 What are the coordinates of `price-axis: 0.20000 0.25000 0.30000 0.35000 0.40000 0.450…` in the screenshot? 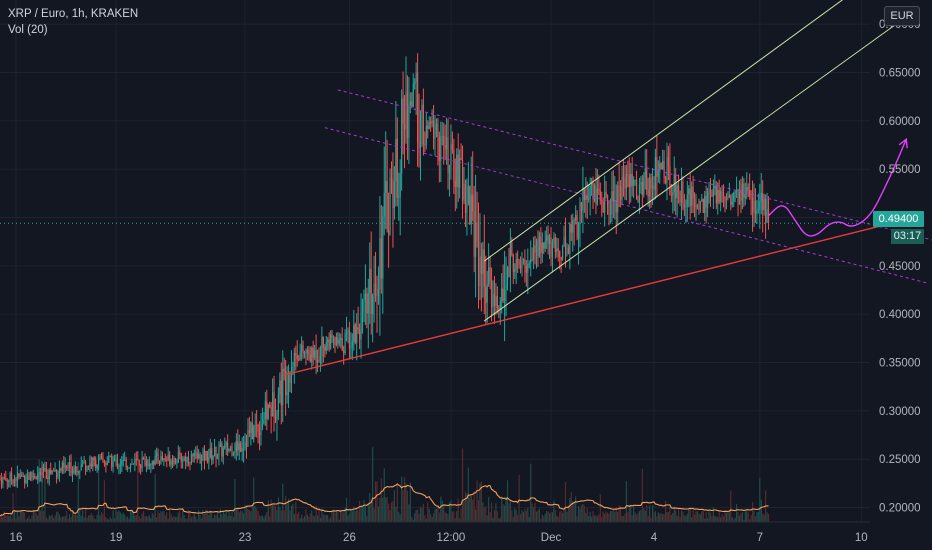 It's located at (900, 266).